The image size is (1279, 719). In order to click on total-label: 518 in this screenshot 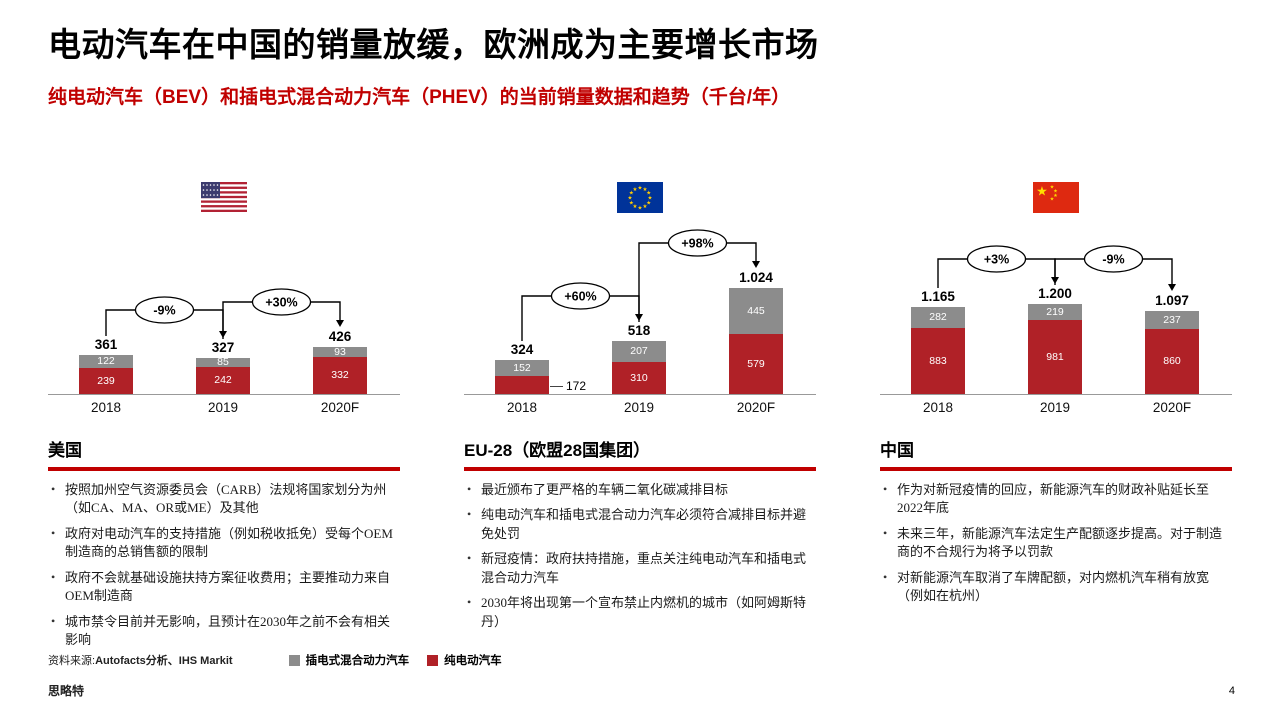, I will do `click(639, 330)`.